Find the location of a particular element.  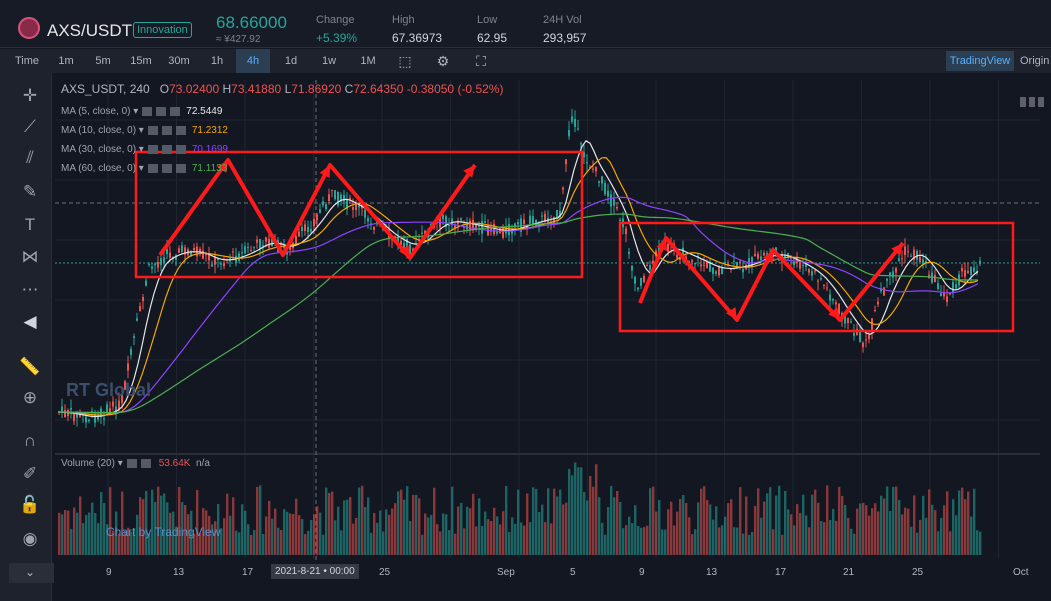

interval-1d: 1d is located at coordinates (291, 61).